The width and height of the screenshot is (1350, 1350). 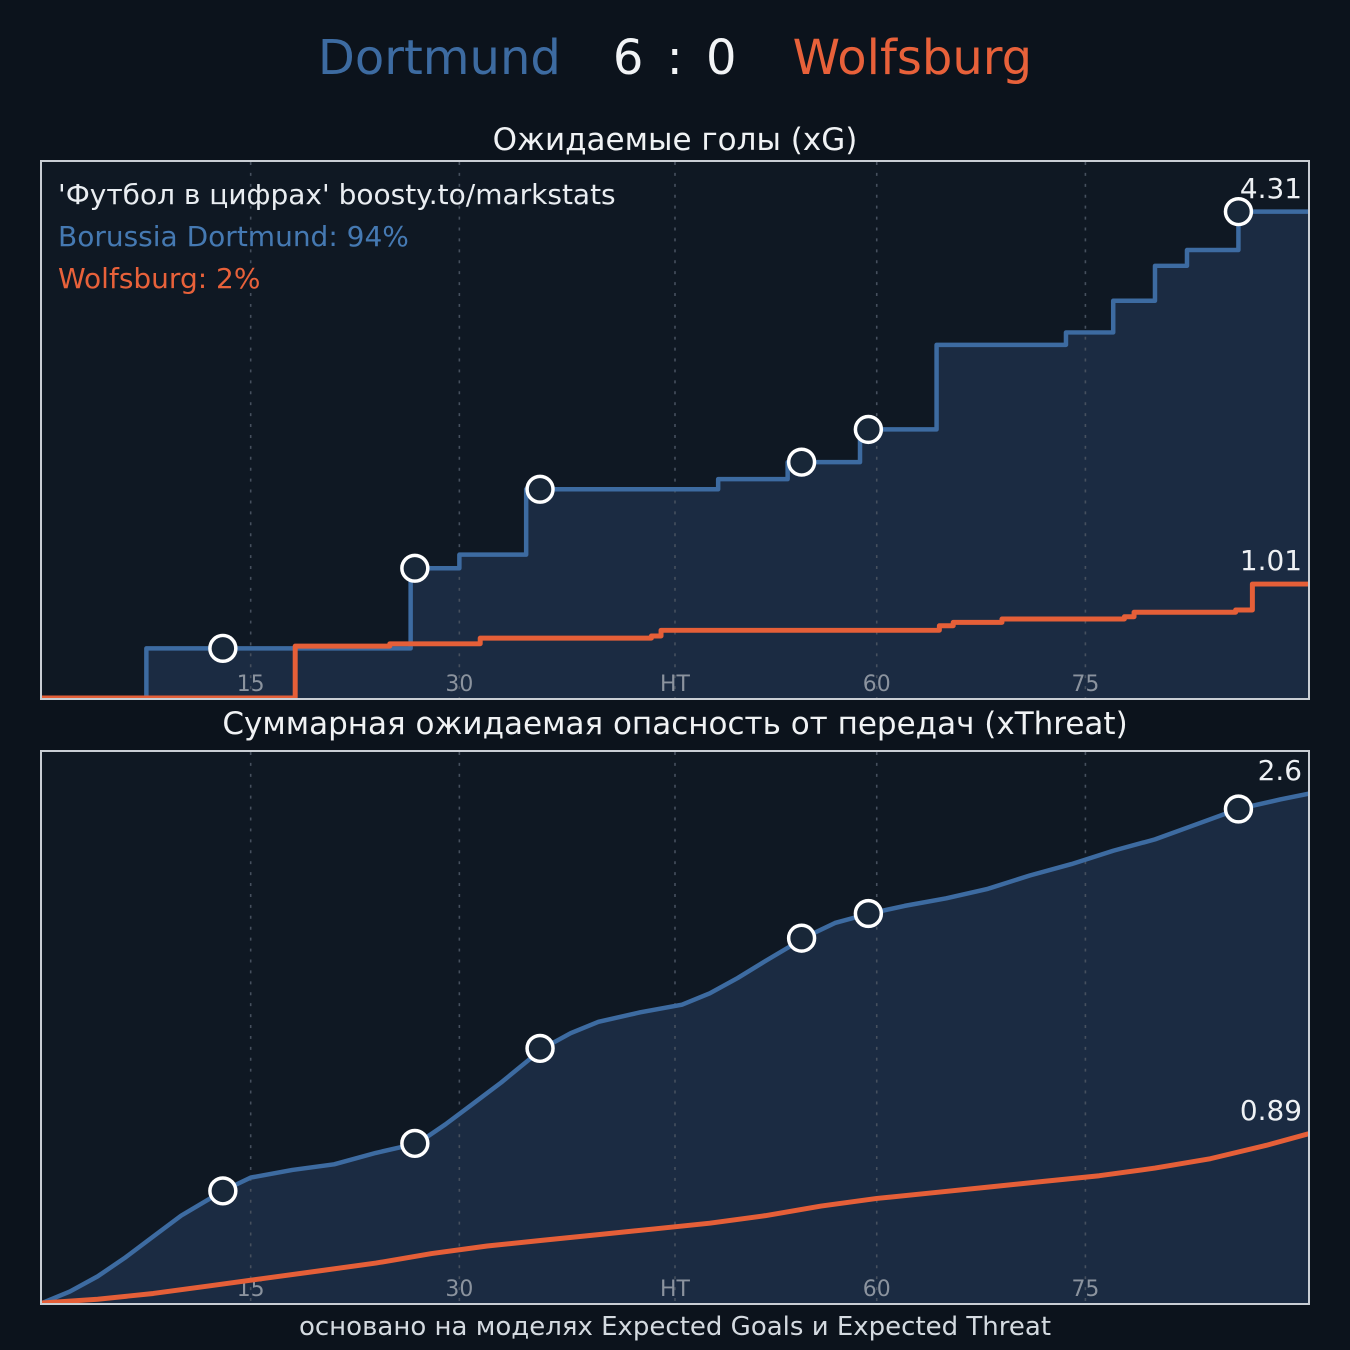 I want to click on xthreat-wolfsburg-final-value: 0.89, so click(x=1271, y=1110).